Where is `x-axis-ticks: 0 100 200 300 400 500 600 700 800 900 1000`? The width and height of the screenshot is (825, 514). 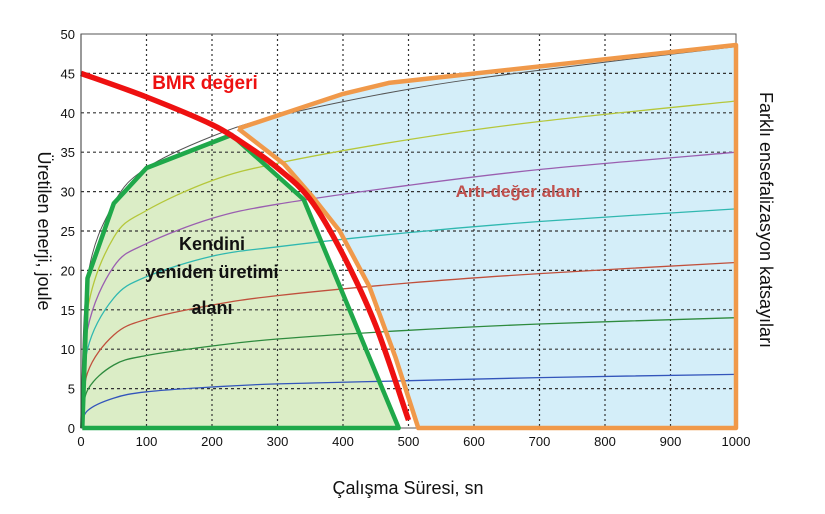 x-axis-ticks: 0 100 200 300 400 500 600 700 800 900 1000 is located at coordinates (413, 441).